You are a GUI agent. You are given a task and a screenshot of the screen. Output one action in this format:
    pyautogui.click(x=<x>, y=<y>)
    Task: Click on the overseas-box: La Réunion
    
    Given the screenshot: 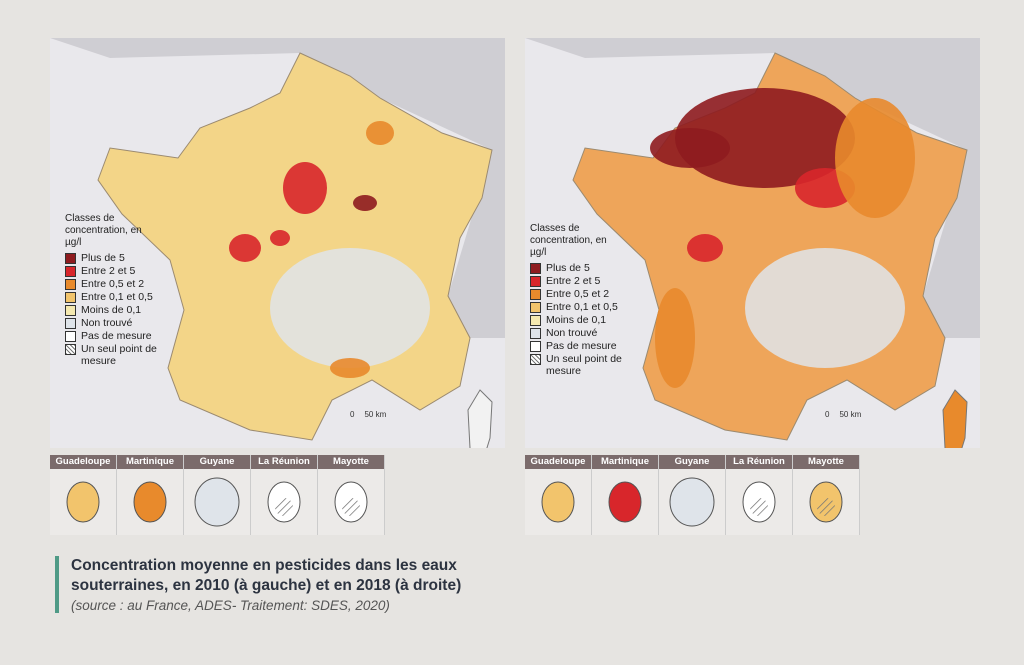 What is the action you would take?
    pyautogui.click(x=284, y=495)
    